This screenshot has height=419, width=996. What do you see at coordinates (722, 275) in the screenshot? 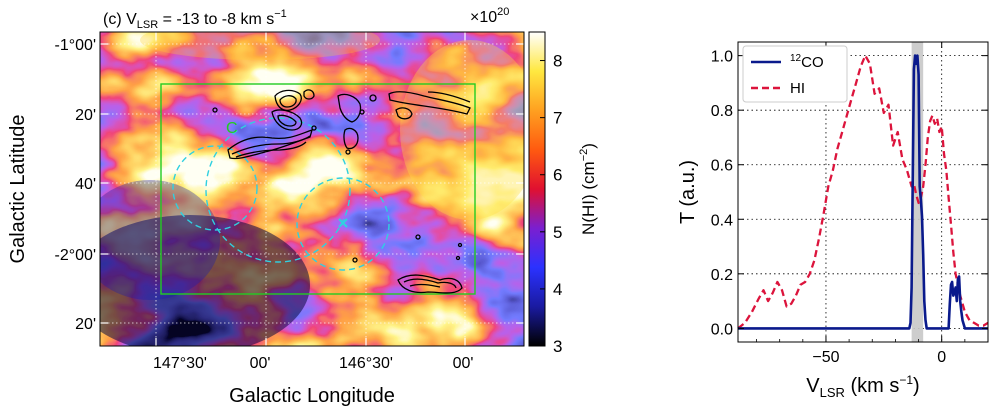
I see `y-tick-label: 0.2` at bounding box center [722, 275].